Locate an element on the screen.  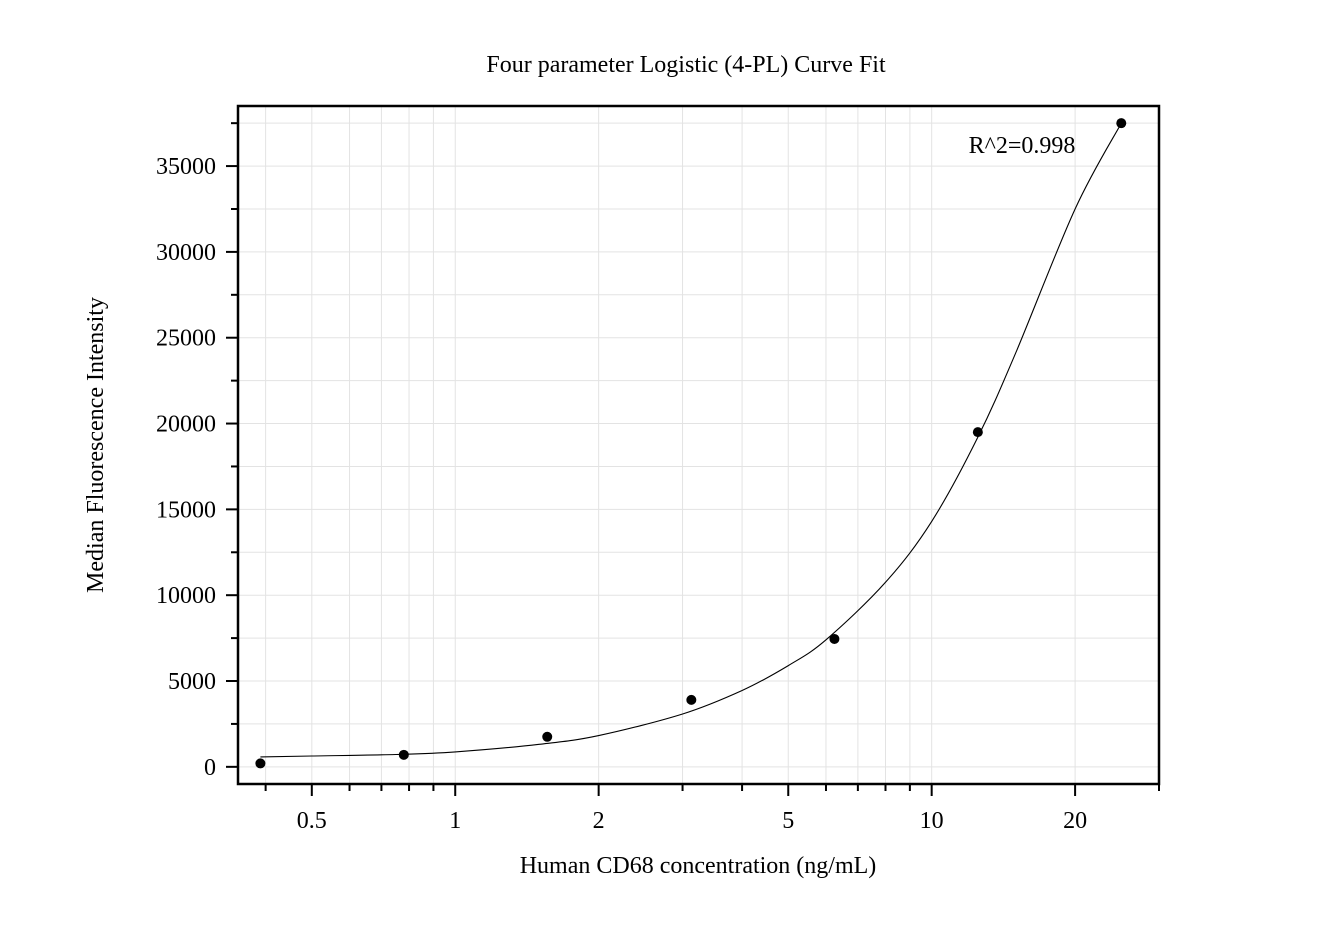
y-tick-label: 20000 is located at coordinates (186, 425).